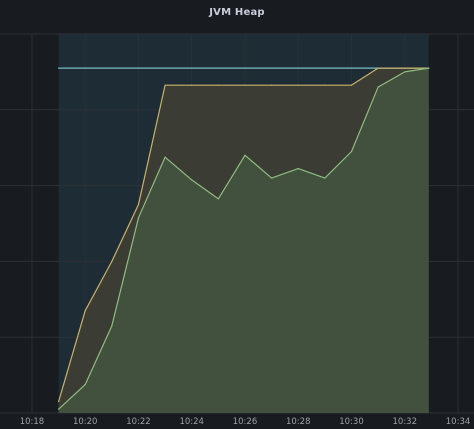 The height and width of the screenshot is (429, 474). Describe the element at coordinates (237, 12) in the screenshot. I see `panel-title: JVM Heap` at that location.